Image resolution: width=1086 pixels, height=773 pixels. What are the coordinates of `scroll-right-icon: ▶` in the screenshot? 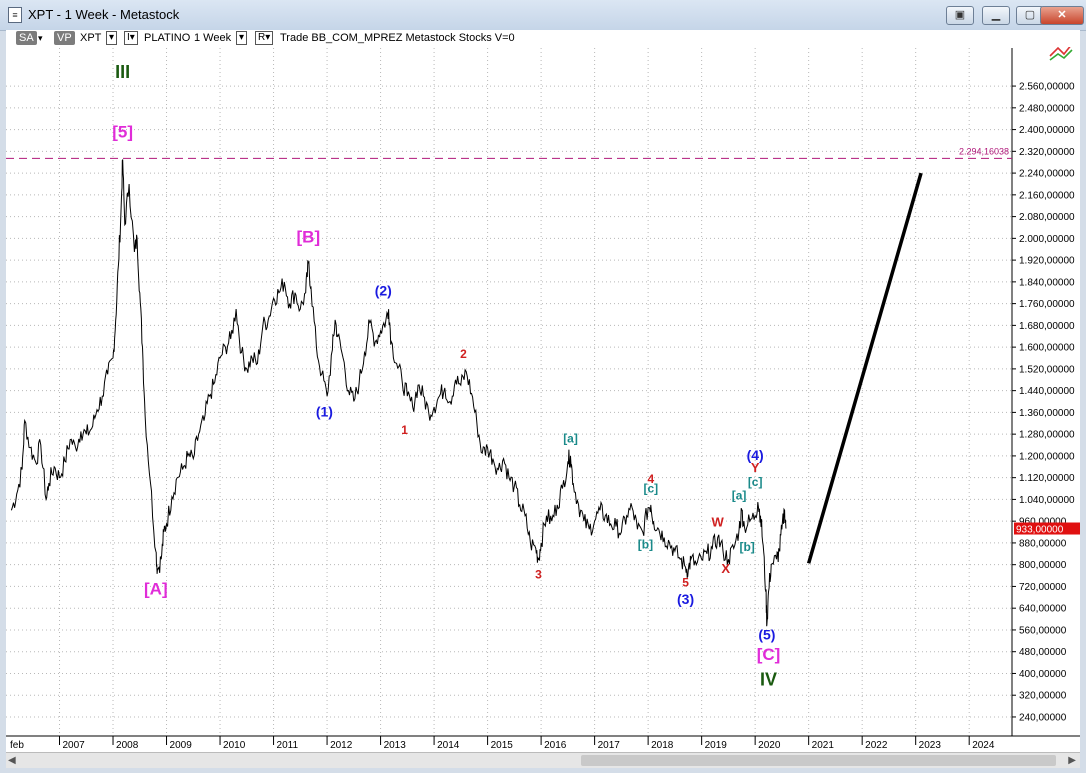 It's located at (1072, 760).